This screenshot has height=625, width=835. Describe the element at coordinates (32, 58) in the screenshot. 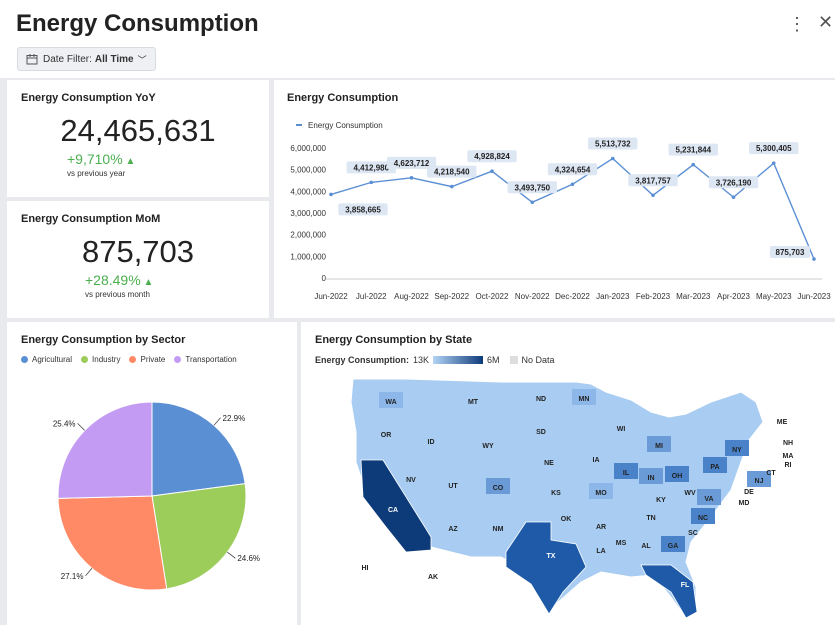

I see `calendar-filter-icon` at that location.